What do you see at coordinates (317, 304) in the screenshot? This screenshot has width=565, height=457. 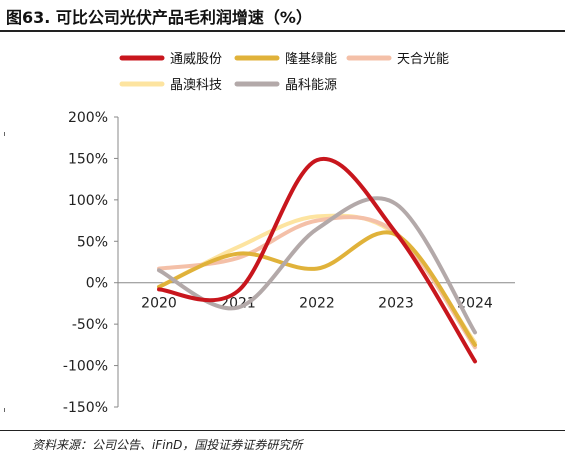 I see `x-tick-label: 2022` at bounding box center [317, 304].